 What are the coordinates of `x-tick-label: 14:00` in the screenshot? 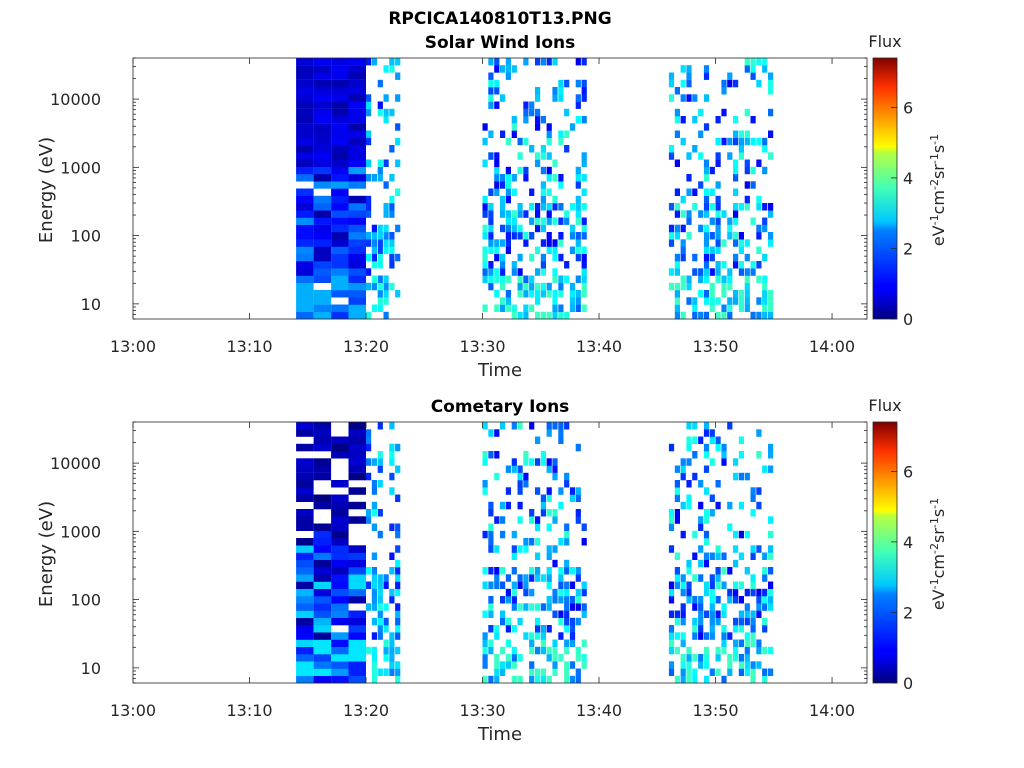 It's located at (832, 710).